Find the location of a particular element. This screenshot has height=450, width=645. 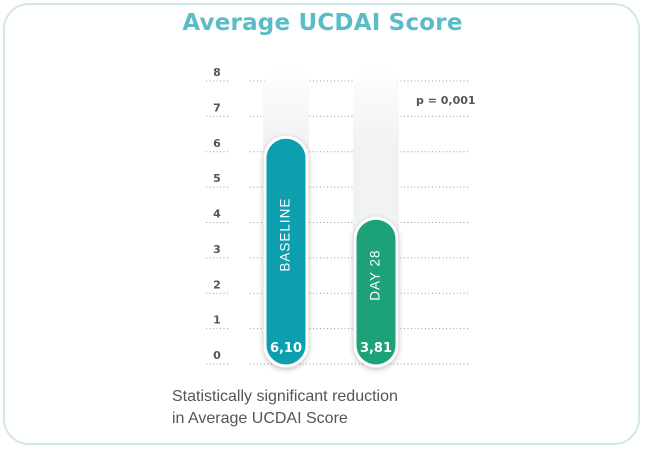

chart-title: Average UCDAI Score is located at coordinates (322, 23).